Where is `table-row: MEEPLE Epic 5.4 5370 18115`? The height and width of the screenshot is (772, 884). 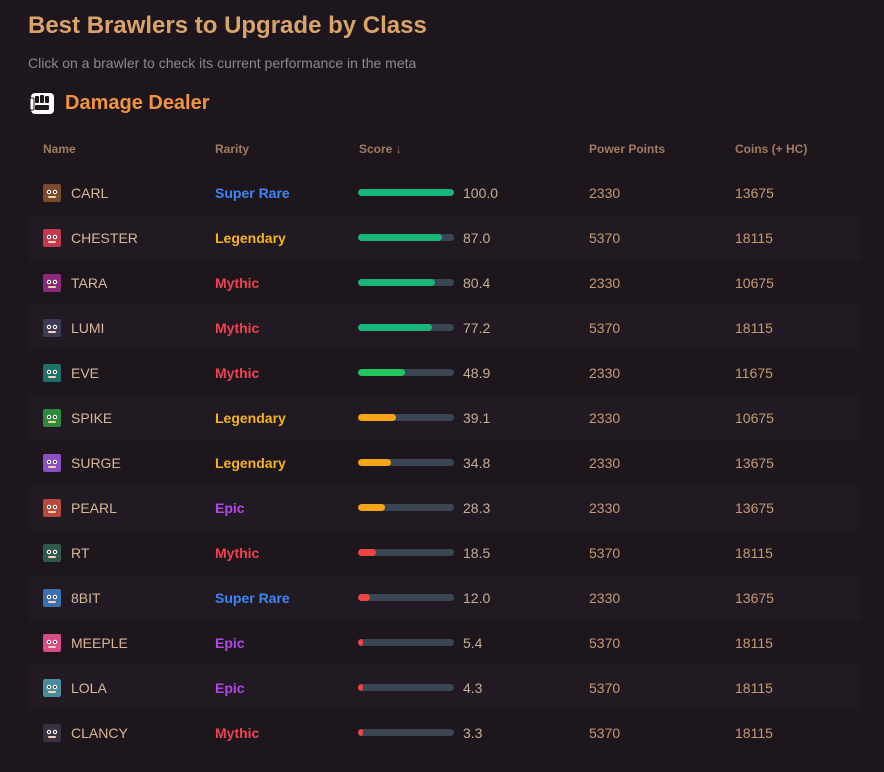 table-row: MEEPLE Epic 5.4 5370 18115 is located at coordinates (444, 642).